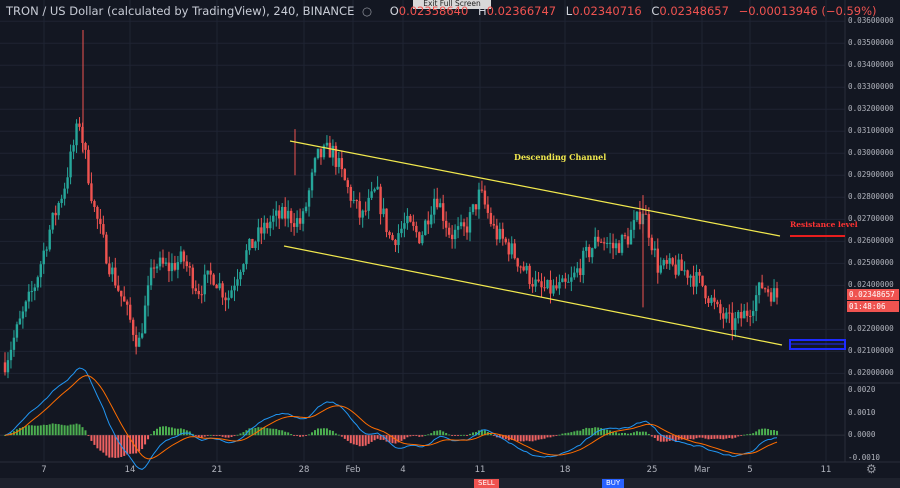  What do you see at coordinates (452, 9) in the screenshot?
I see `exit-fullscreen-button: Exit Full Screen (ESC)` at bounding box center [452, 9].